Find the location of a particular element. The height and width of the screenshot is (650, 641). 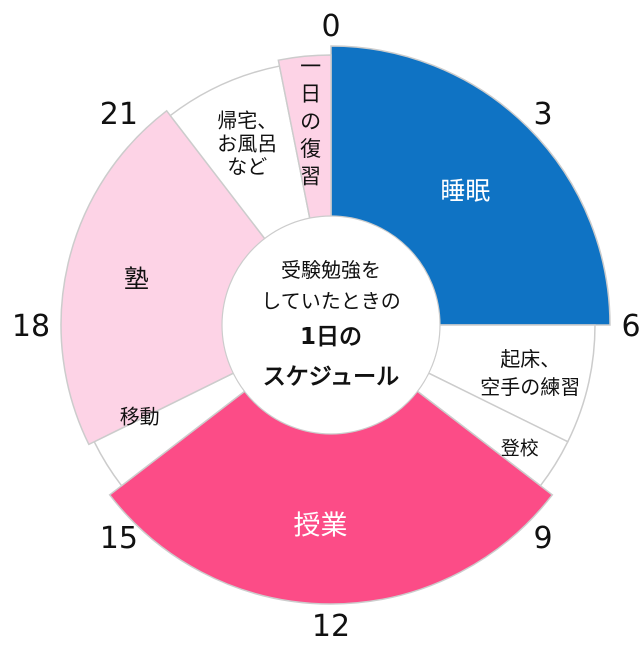

segment-label-line: 日 is located at coordinates (310, 94).